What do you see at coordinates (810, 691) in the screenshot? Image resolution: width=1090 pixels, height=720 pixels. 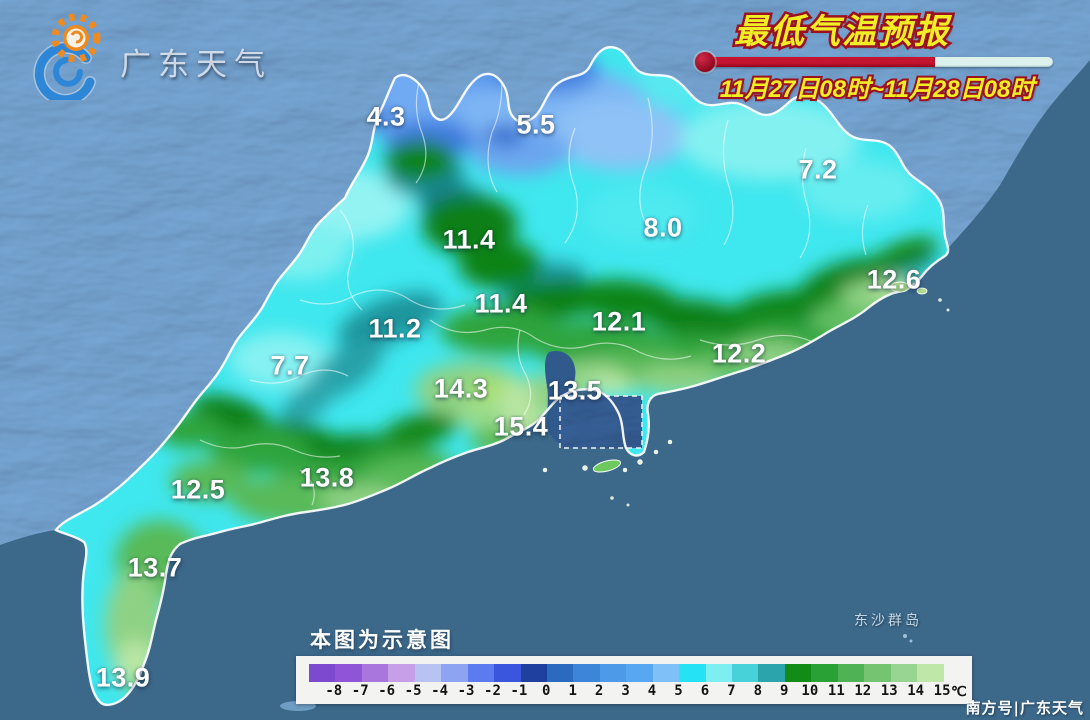 I see `legend-tick-label: 10` at bounding box center [810, 691].